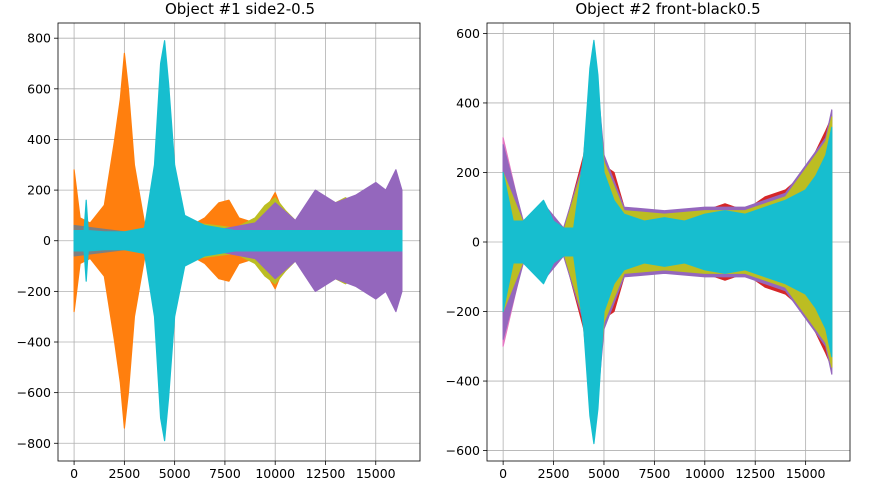 The height and width of the screenshot is (503, 889). Describe the element at coordinates (240, 9) in the screenshot. I see `chart-title: Object #1 side2-0.5` at that location.